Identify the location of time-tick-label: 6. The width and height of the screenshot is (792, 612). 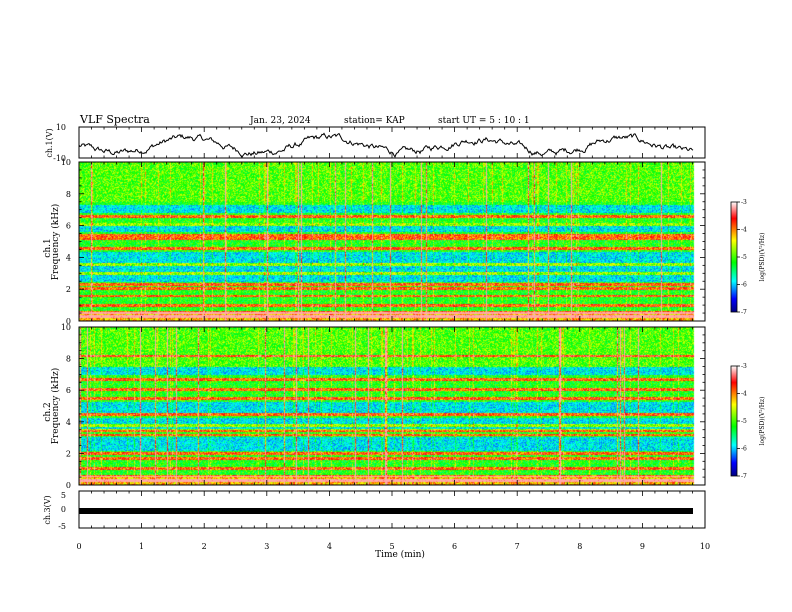
(454, 546).